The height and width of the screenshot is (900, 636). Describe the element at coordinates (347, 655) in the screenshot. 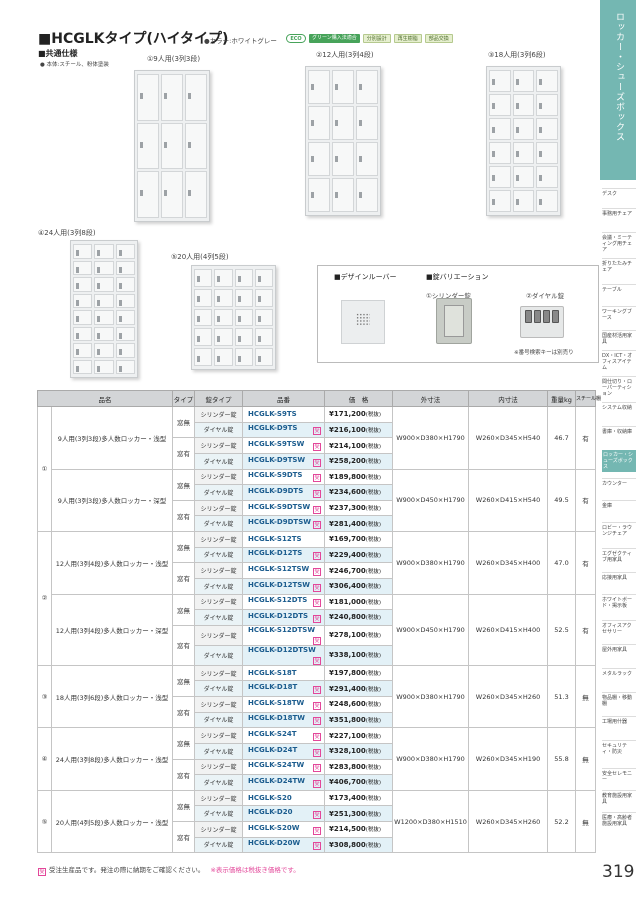

I see `price-value: ¥338,100` at that location.